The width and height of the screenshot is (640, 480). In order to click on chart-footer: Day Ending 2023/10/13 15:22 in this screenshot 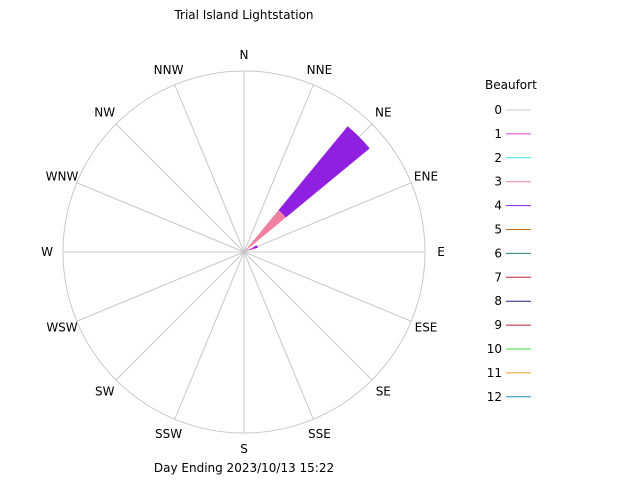, I will do `click(244, 468)`.